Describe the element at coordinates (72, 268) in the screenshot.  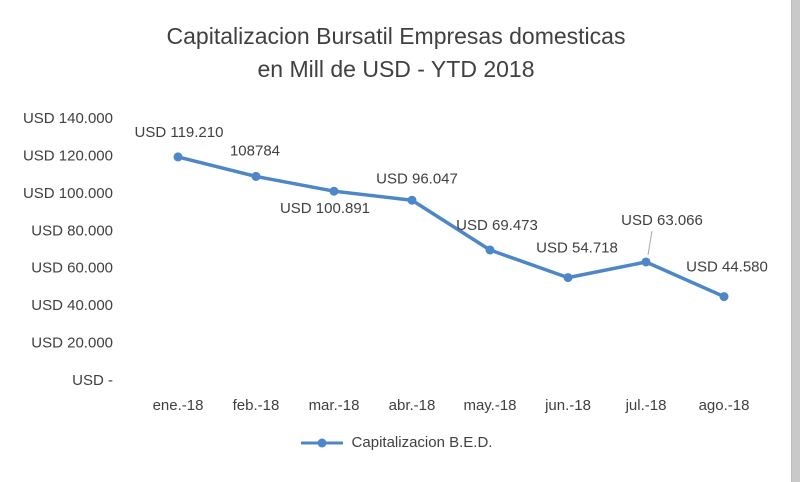
I see `y-axis-tick-label: USD 60.000` at that location.